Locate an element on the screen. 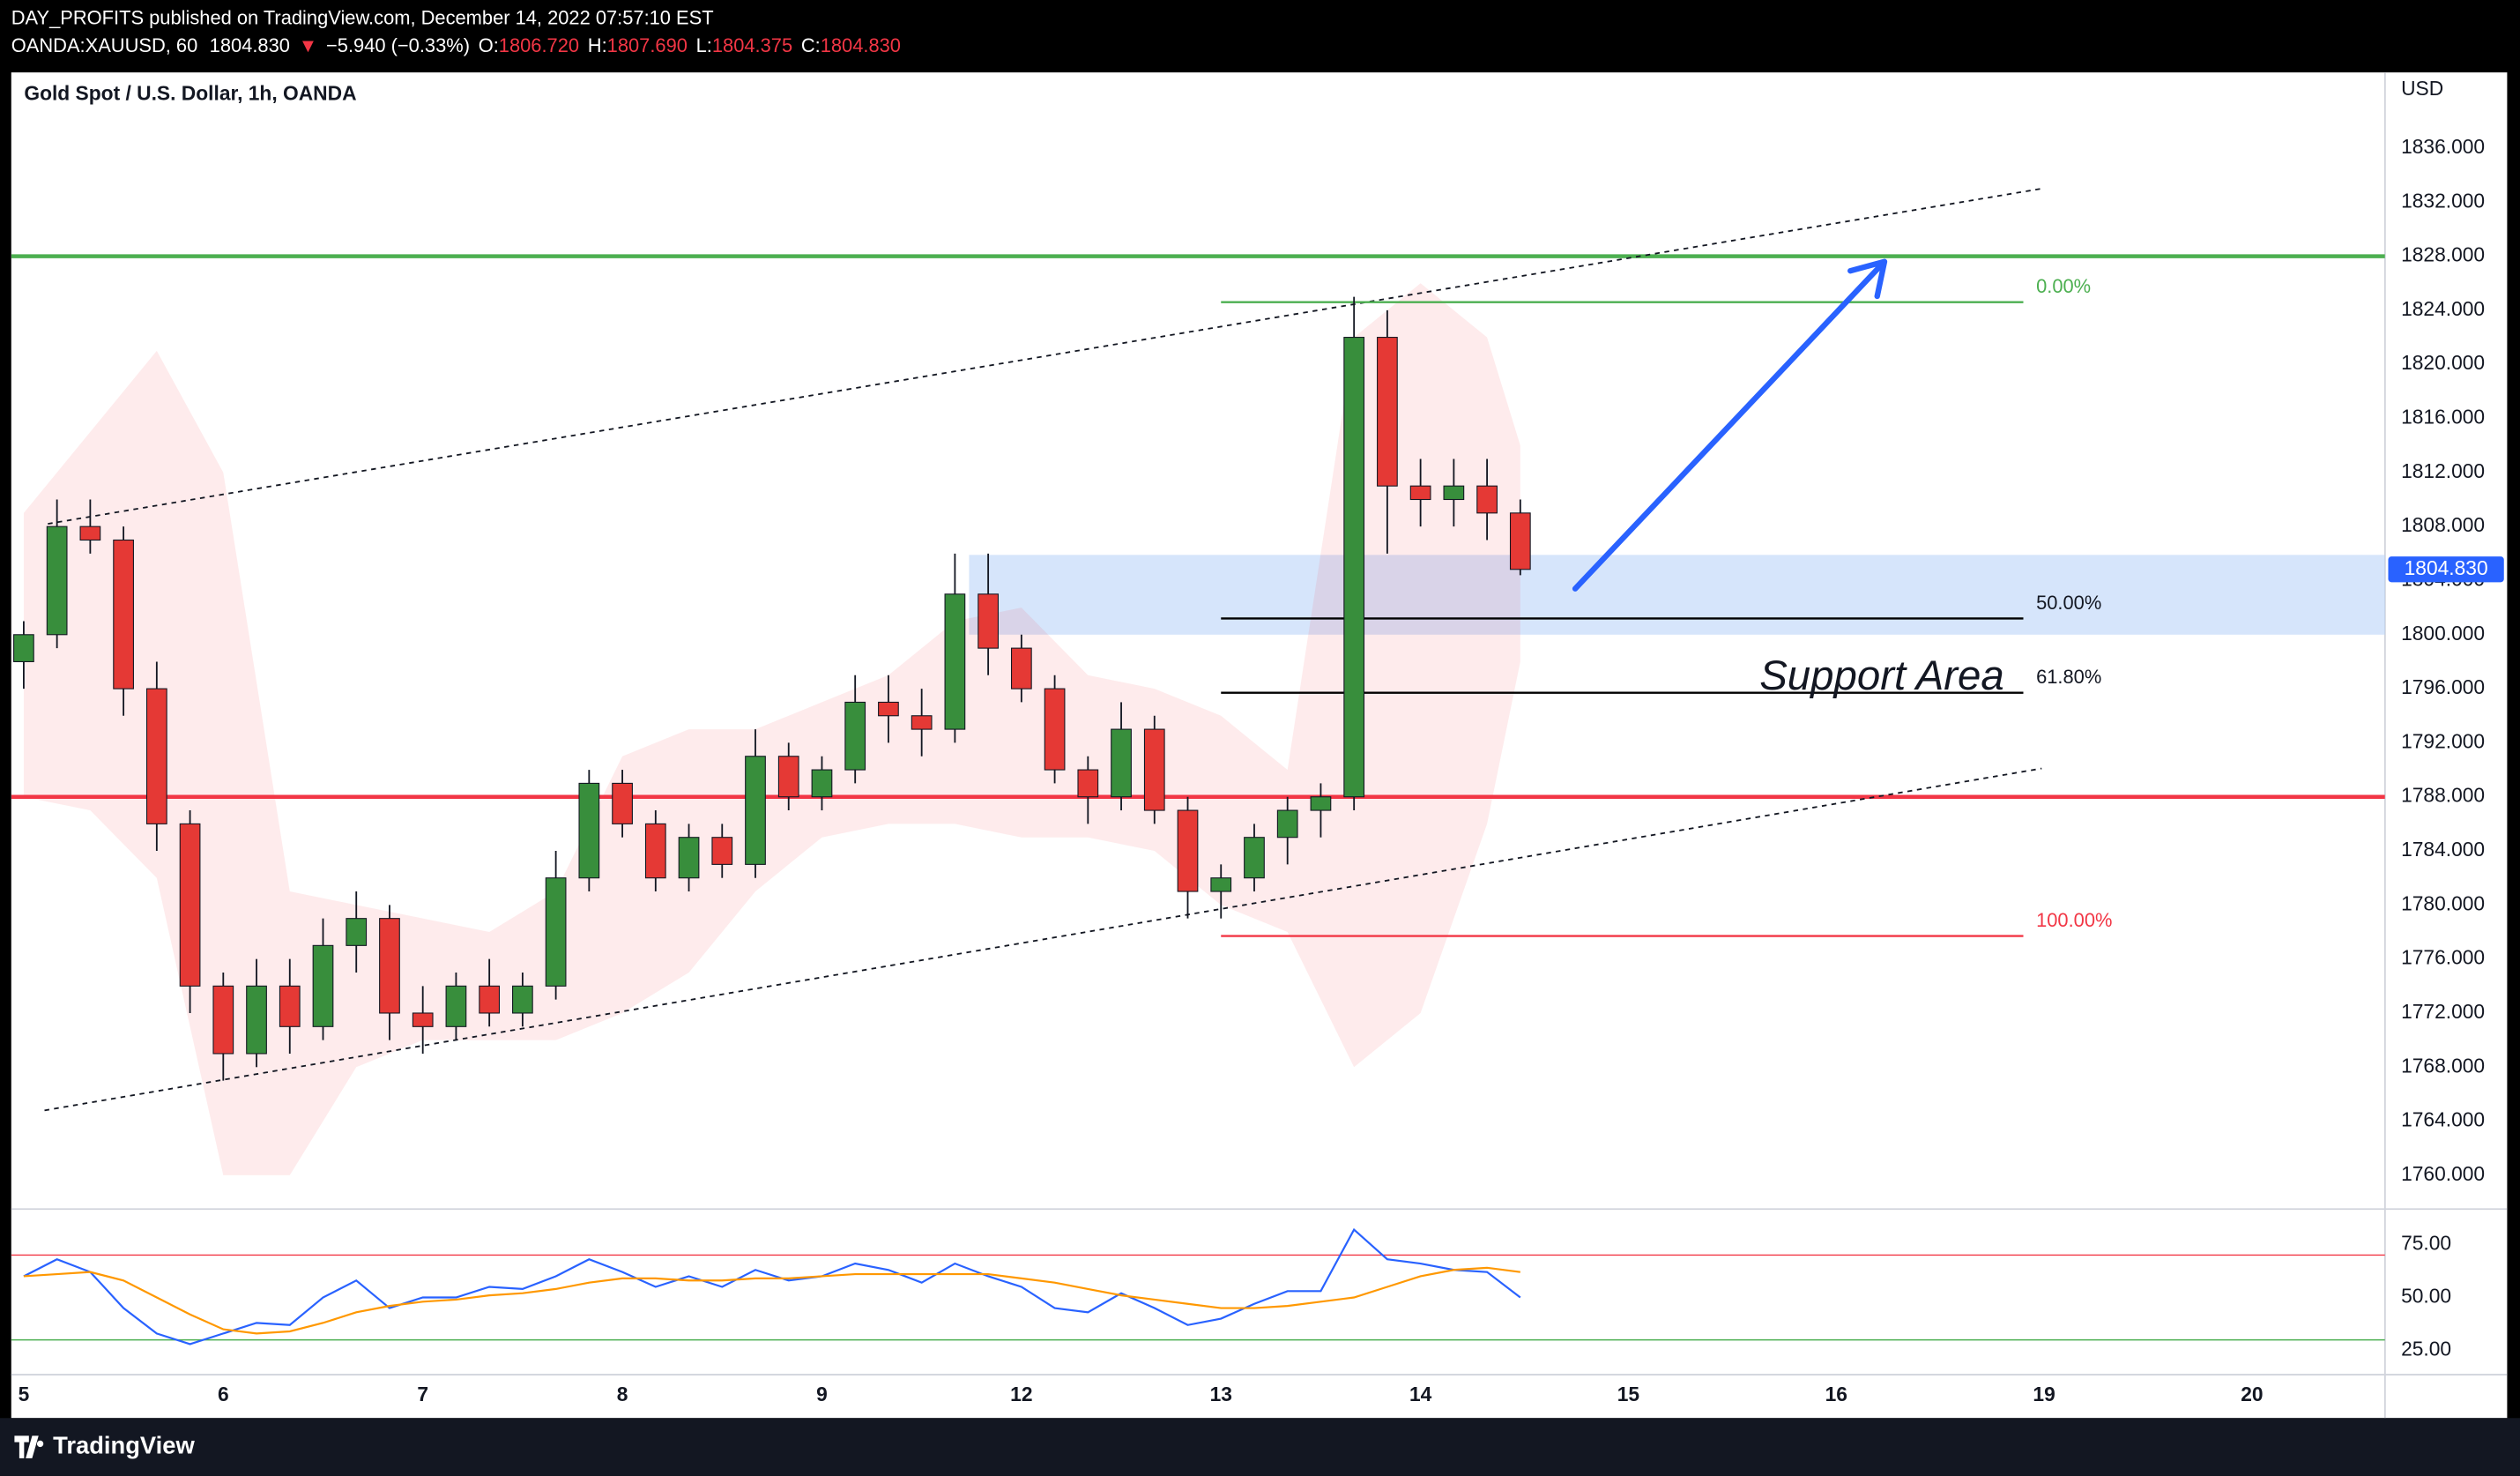 The image size is (2520, 1476). y-tick-label: 1760.000 is located at coordinates (2443, 1173).